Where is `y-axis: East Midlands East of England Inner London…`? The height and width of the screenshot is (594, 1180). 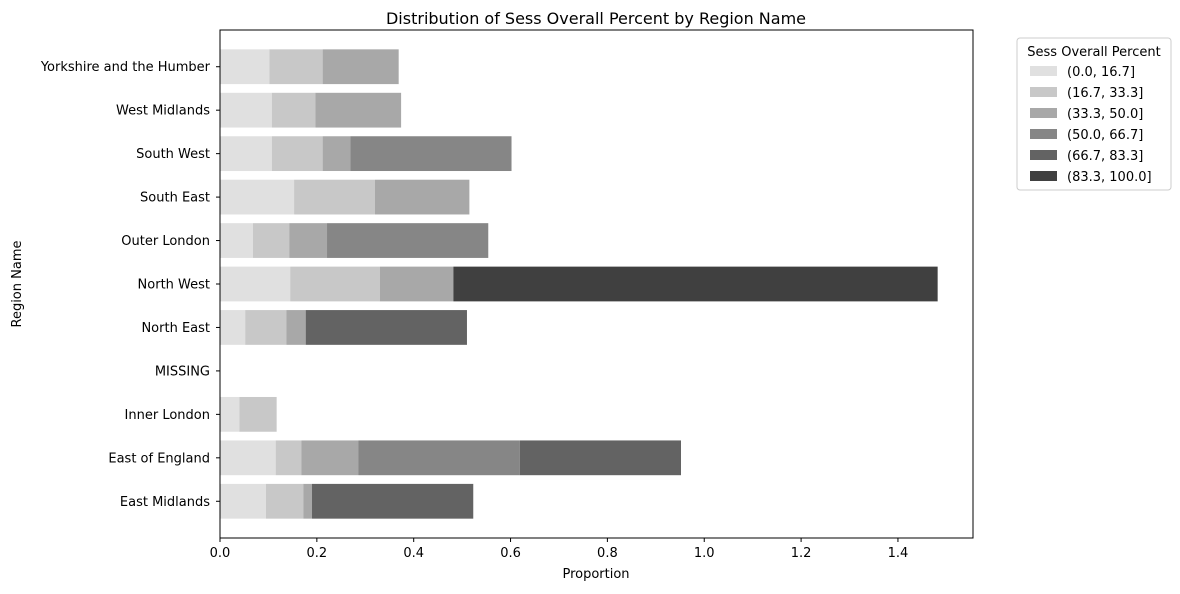
y-axis: East Midlands East of England Inner London… is located at coordinates (130, 285).